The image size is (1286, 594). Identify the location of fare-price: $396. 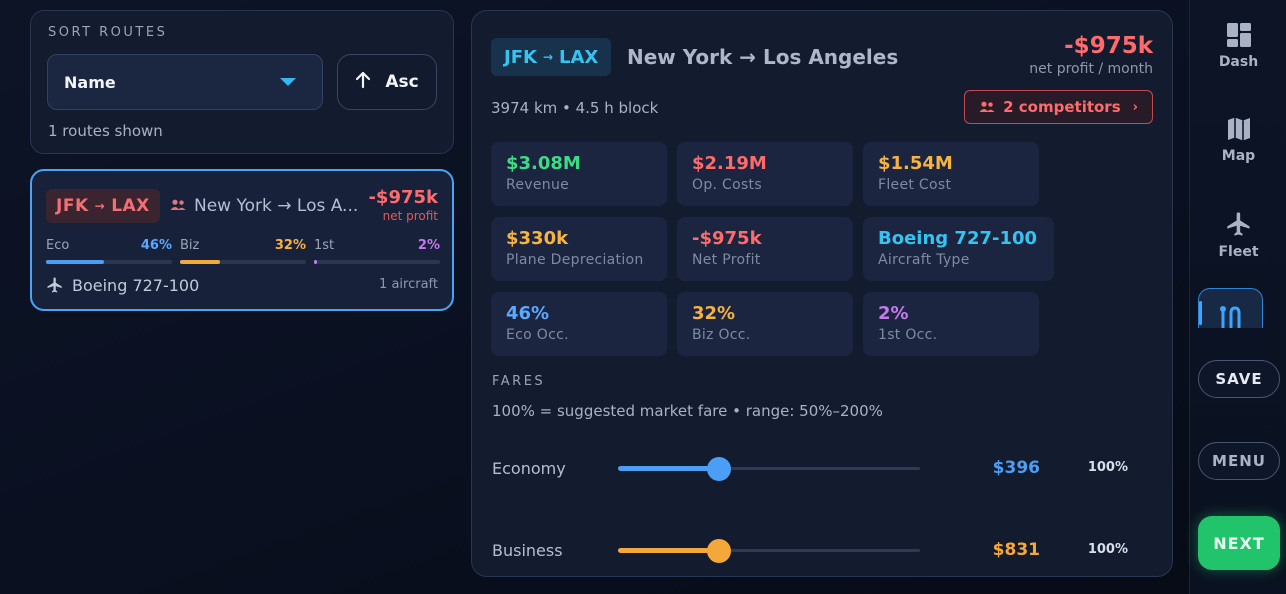
(1016, 468).